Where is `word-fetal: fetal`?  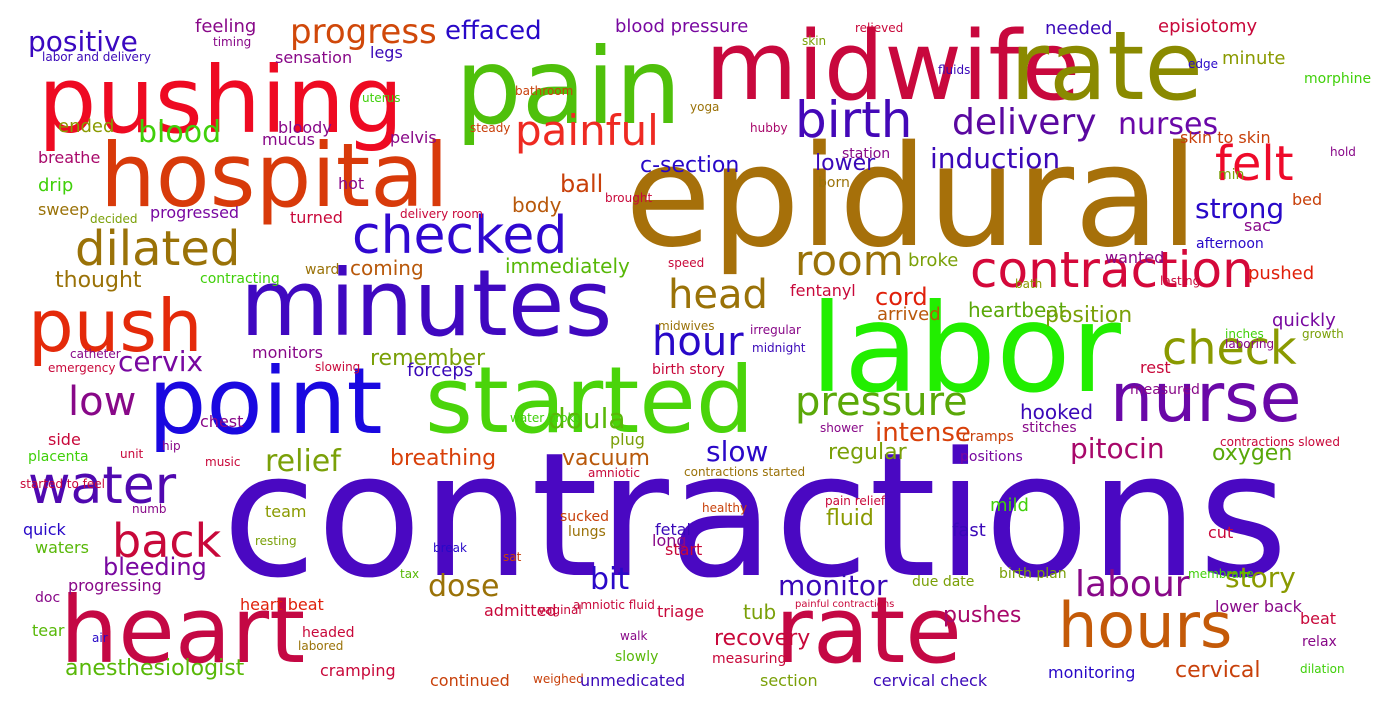 word-fetal: fetal is located at coordinates (673, 529).